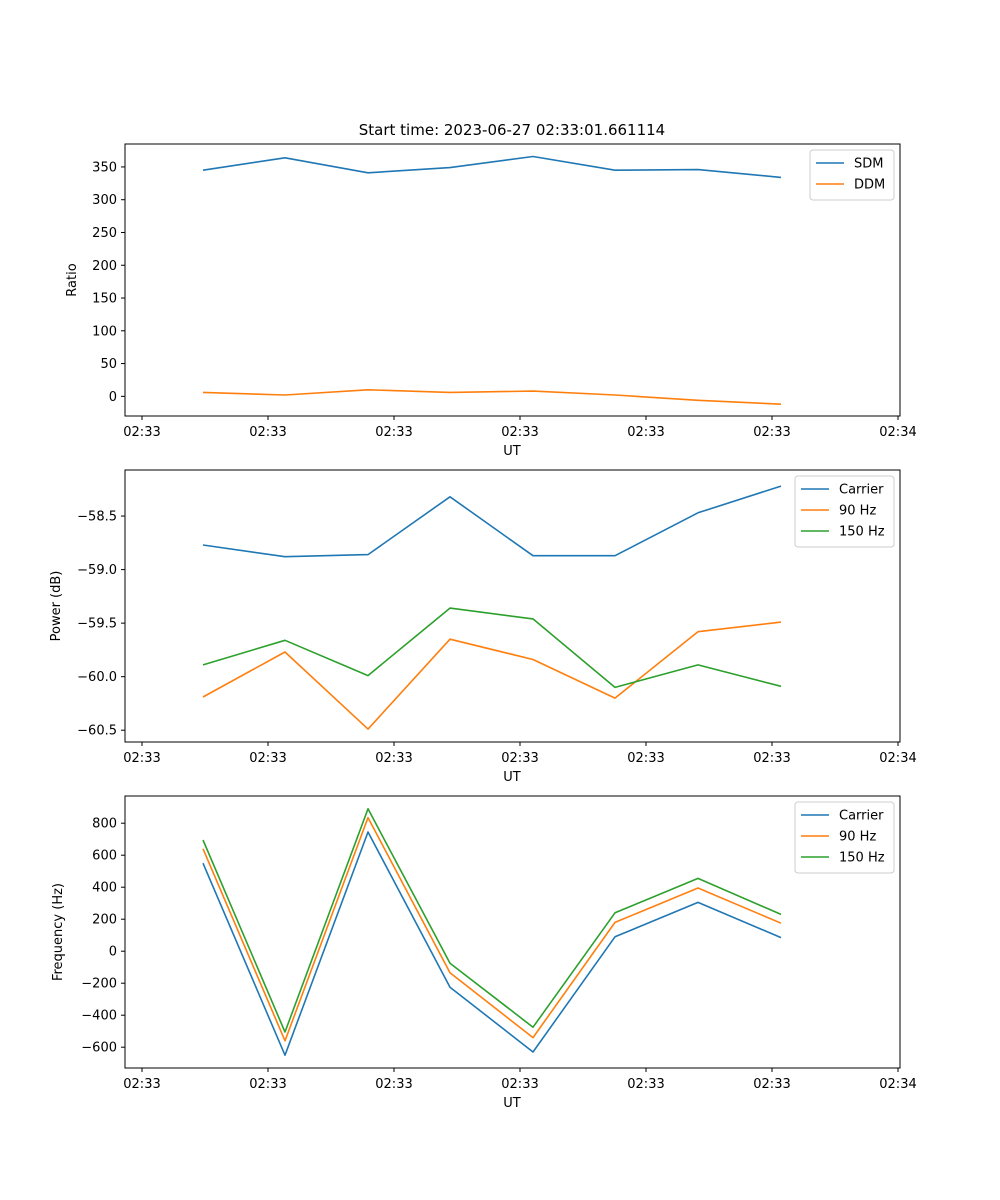  What do you see at coordinates (97, 570) in the screenshot?
I see `y-tick-label: −59.0` at bounding box center [97, 570].